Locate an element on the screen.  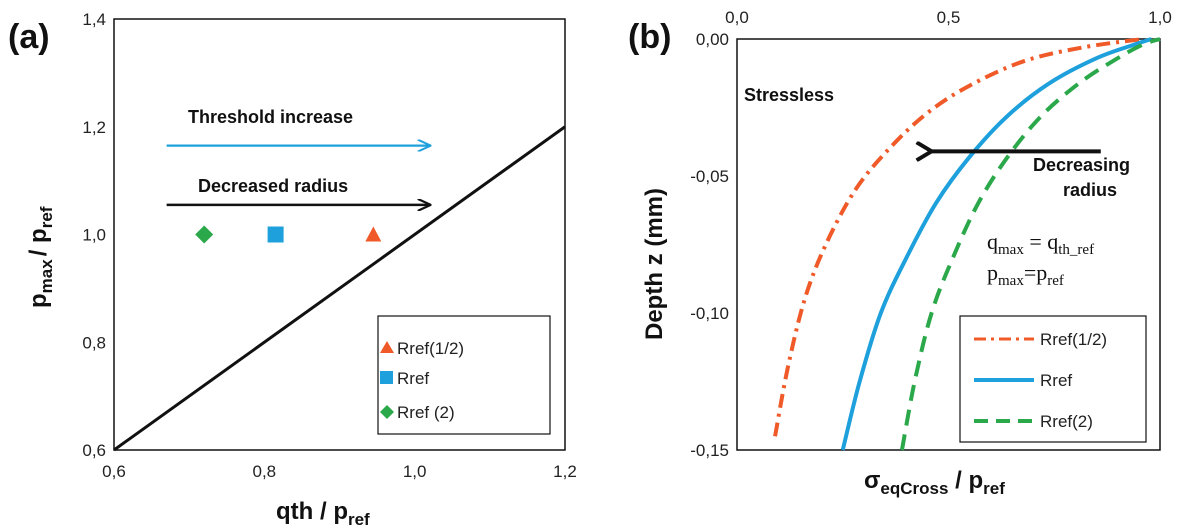
panel-a-y-tick: 1,4 is located at coordinates (94, 19).